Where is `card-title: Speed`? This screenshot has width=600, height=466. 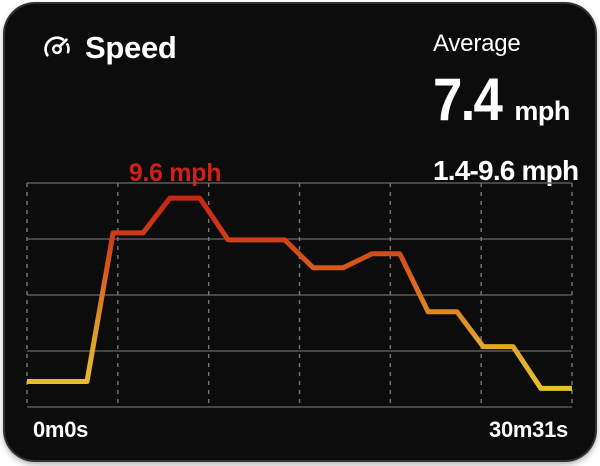 card-title: Speed is located at coordinates (131, 47).